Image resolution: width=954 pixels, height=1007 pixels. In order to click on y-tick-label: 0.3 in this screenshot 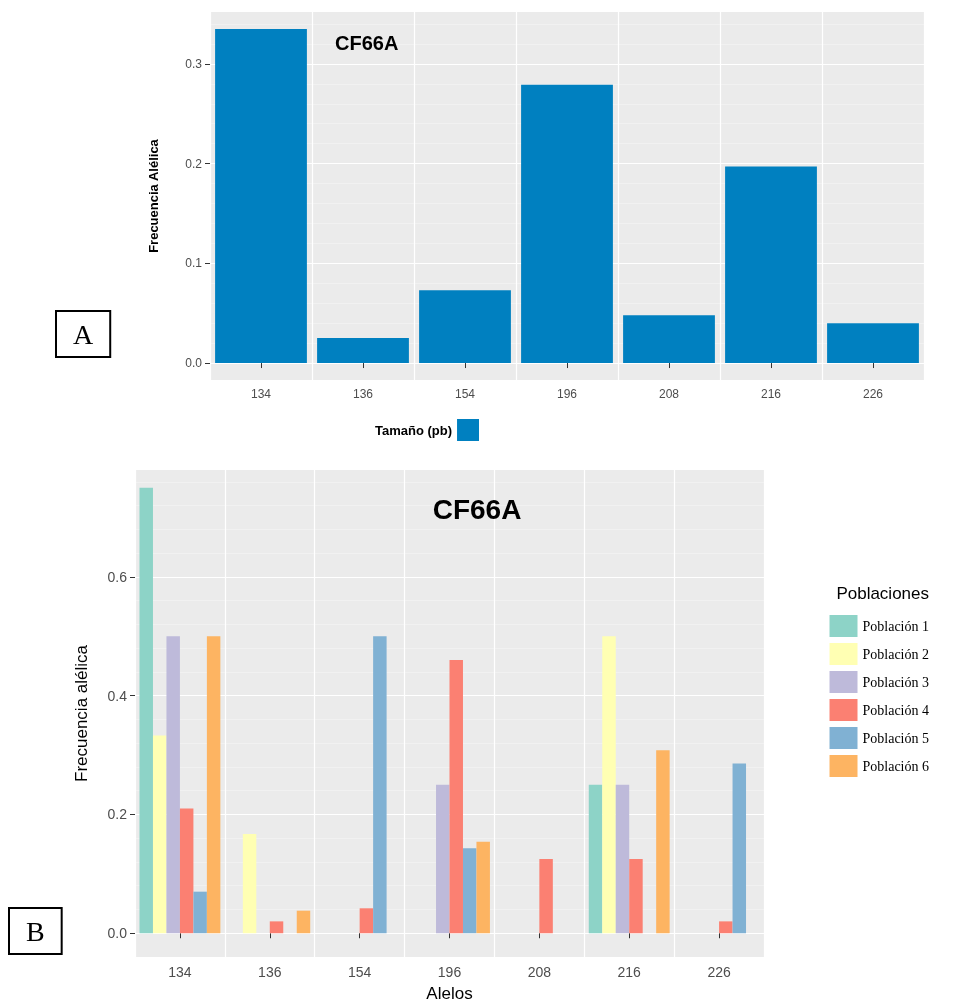, I will do `click(194, 63)`.